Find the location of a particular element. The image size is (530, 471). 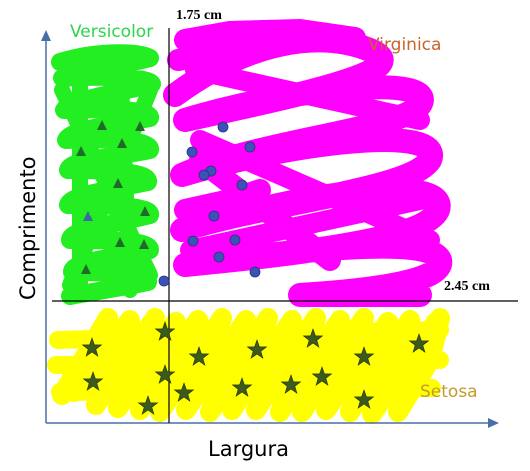

horizontal-threshold-label: 2.45 cm is located at coordinates (467, 286).